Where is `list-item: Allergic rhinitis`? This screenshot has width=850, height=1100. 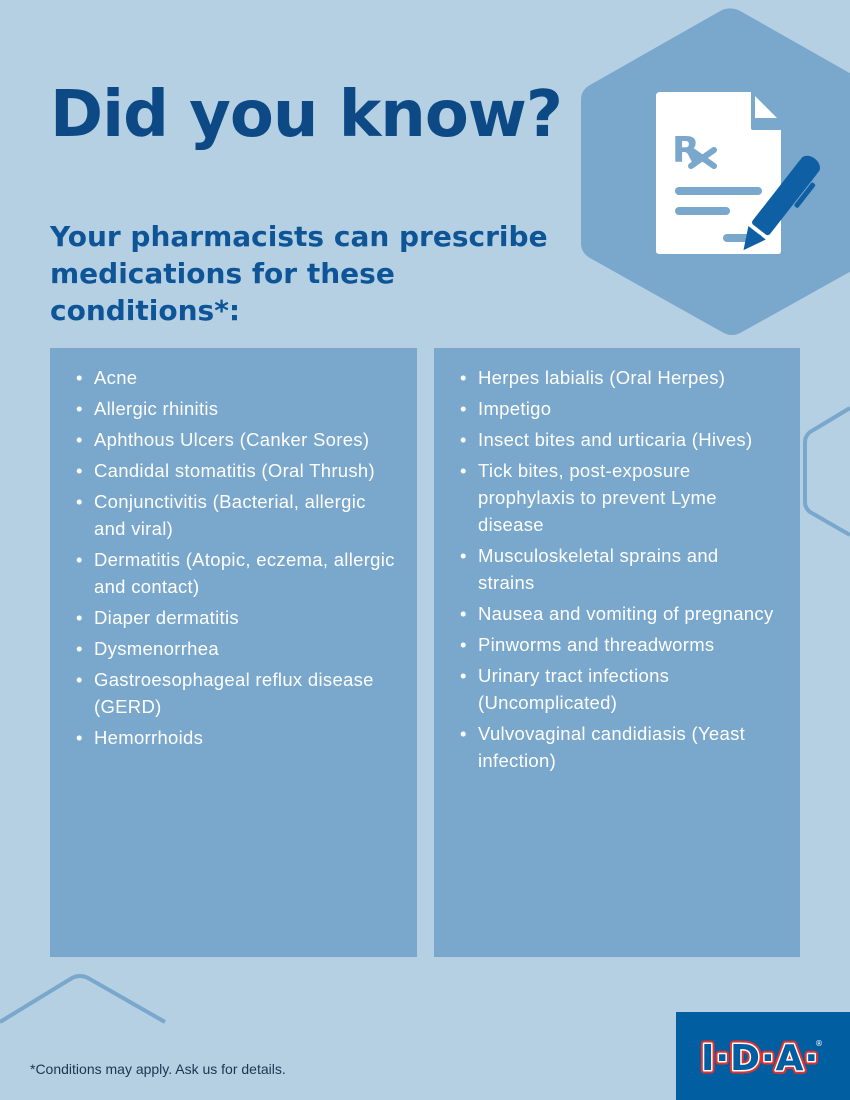 list-item: Allergic rhinitis is located at coordinates (236, 408).